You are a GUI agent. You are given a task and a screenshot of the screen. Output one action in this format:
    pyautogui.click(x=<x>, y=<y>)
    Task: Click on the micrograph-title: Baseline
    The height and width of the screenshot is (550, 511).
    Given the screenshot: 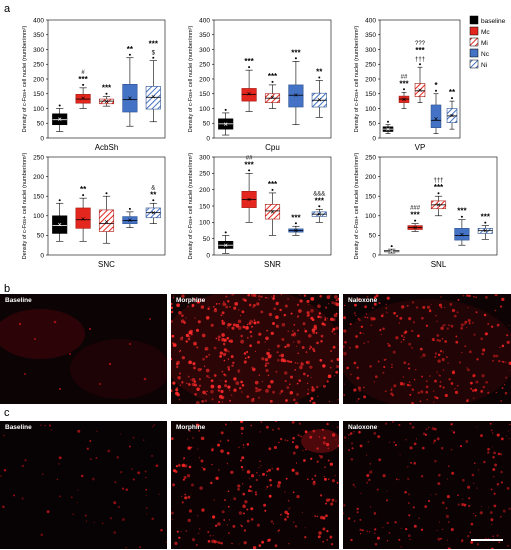 What is the action you would take?
    pyautogui.click(x=18, y=300)
    